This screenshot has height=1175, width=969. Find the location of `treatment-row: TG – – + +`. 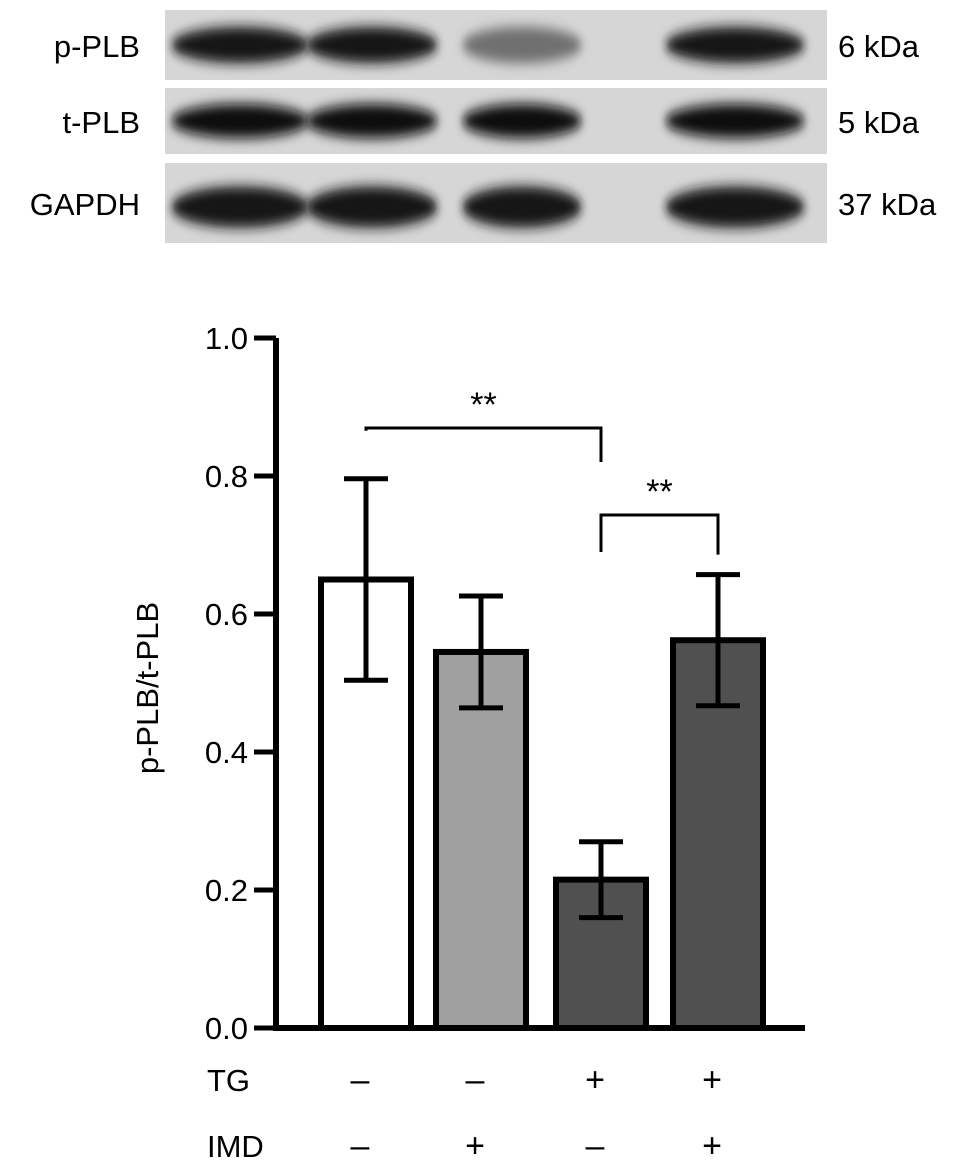

treatment-row: TG – – + + is located at coordinates (464, 1080).